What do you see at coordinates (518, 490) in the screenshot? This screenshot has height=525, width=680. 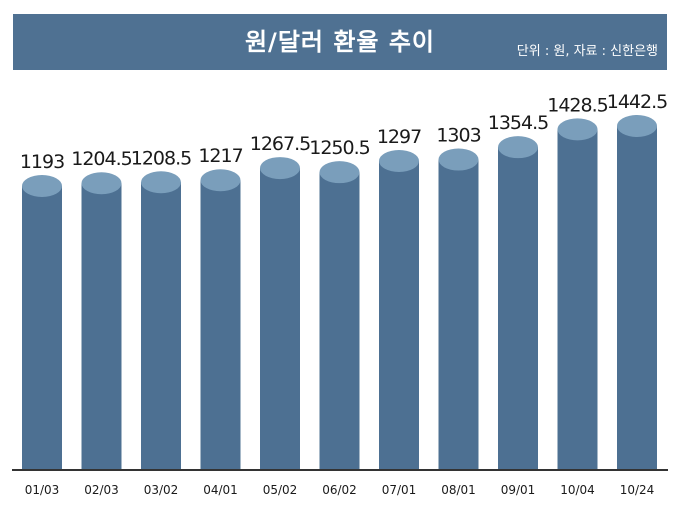 I see `x-tick-label: 09/01` at bounding box center [518, 490].